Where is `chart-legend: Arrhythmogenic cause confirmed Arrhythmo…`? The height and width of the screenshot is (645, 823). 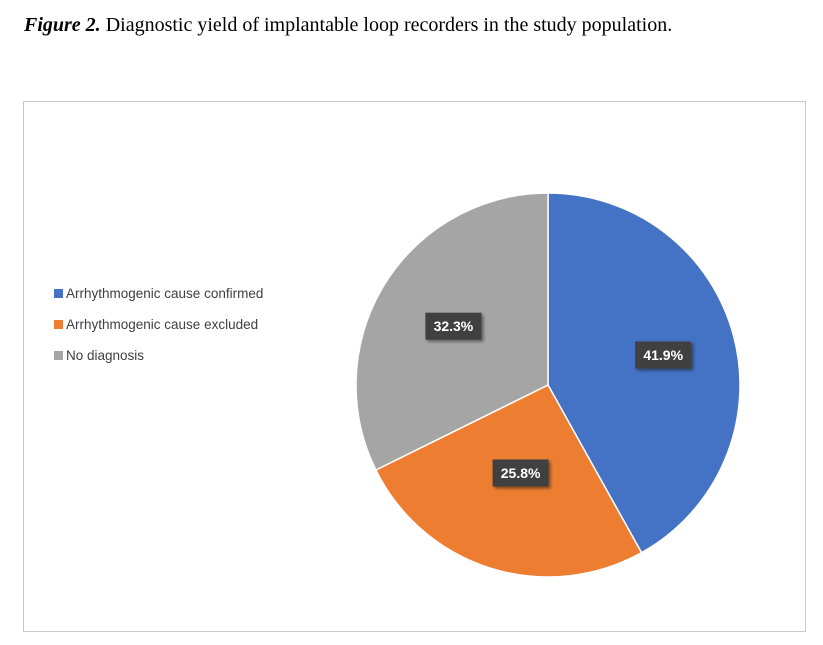
chart-legend: Arrhythmogenic cause confirmed Arrhythmo… is located at coordinates (158, 324).